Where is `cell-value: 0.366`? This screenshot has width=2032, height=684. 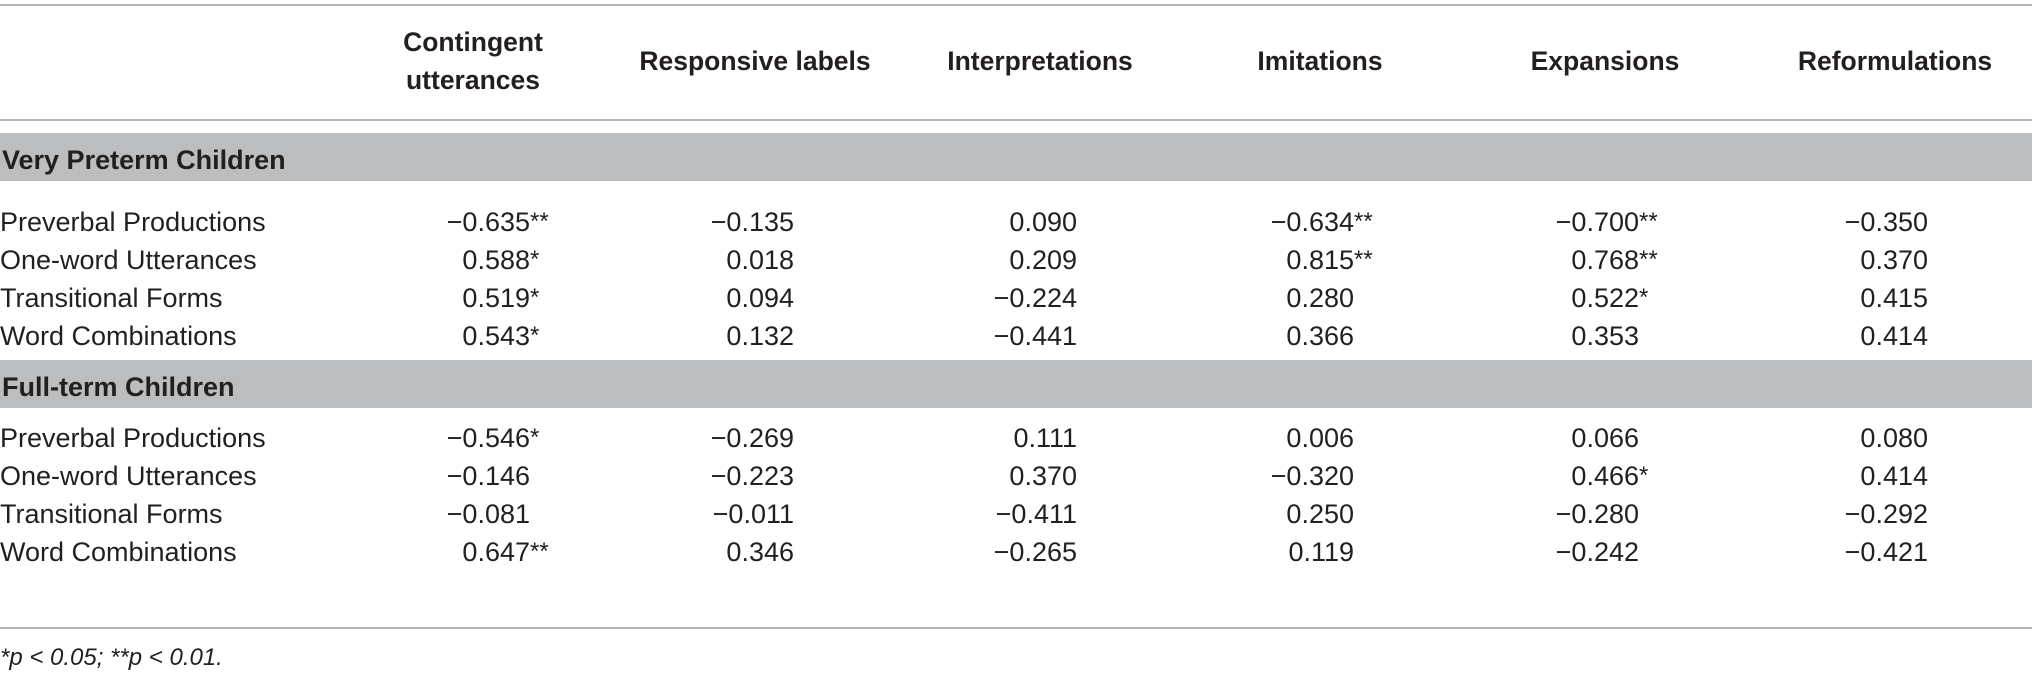
cell-value: 0.366 is located at coordinates (1320, 336).